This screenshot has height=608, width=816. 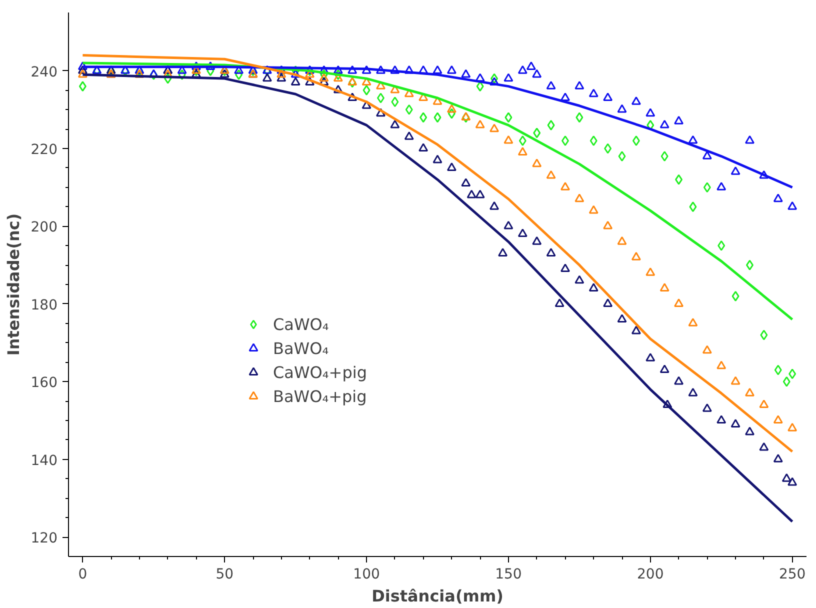 I want to click on x-tick-label: 50, so click(x=225, y=574).